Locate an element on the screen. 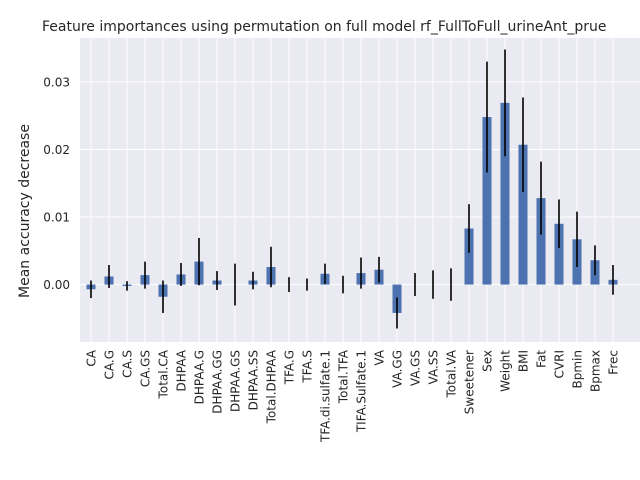 The height and width of the screenshot is (480, 640). x-tick-label: VA.GG is located at coordinates (398, 369).